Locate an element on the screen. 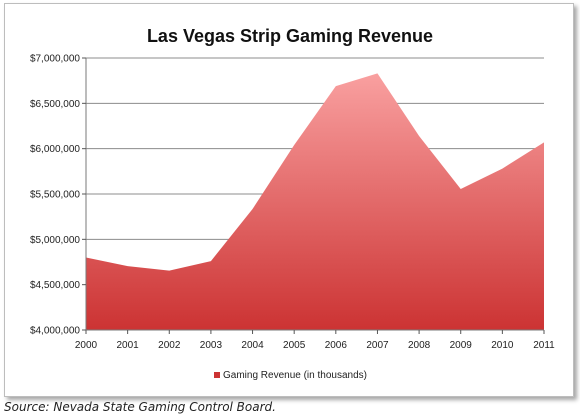  x-tick-label: 2005 is located at coordinates (294, 345).